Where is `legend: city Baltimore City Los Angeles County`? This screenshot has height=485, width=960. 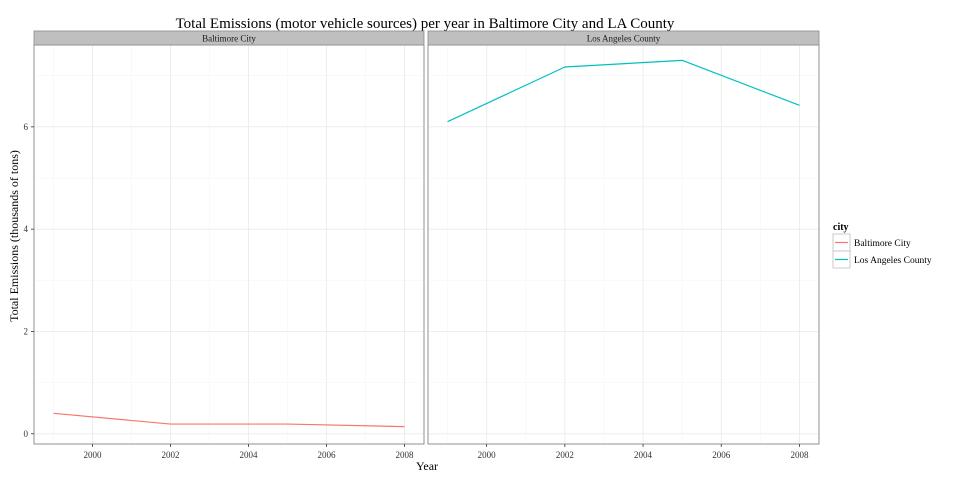 legend: city Baltimore City Los Angeles County is located at coordinates (882, 245).